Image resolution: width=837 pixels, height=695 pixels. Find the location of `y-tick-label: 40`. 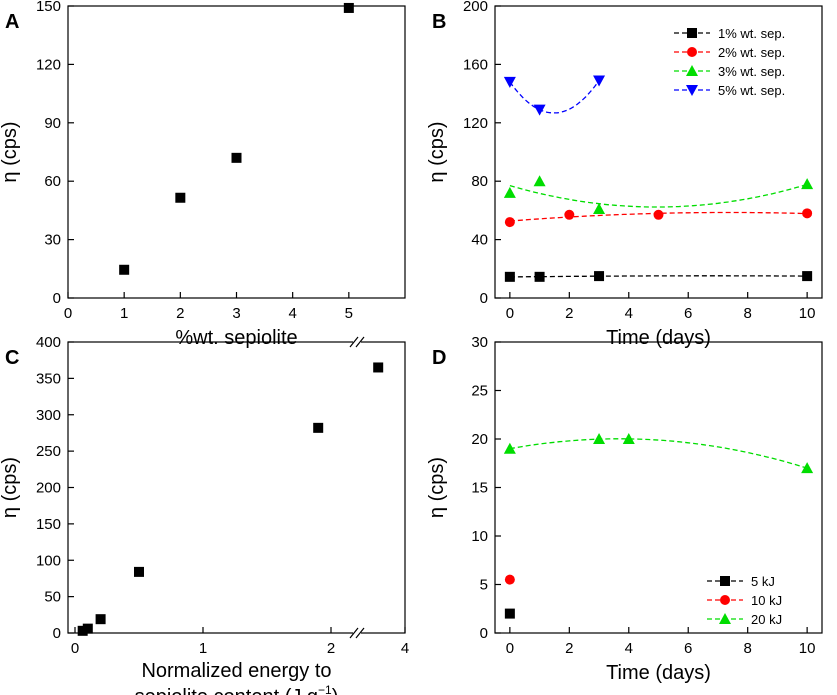

y-tick-label: 40 is located at coordinates (479, 240).